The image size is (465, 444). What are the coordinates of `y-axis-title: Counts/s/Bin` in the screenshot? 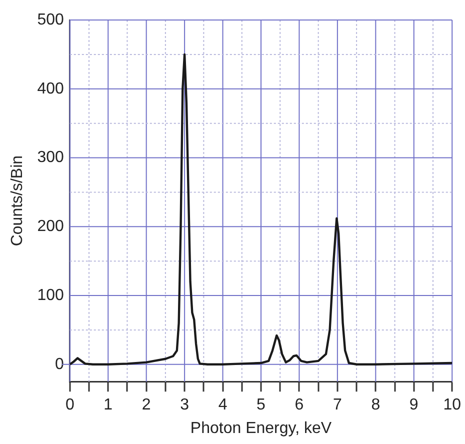 It's located at (17, 200).